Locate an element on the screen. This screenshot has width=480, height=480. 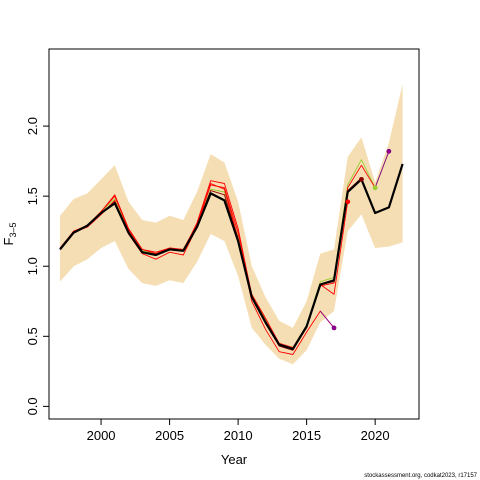
x-tick-label: 2005 is located at coordinates (169, 435).